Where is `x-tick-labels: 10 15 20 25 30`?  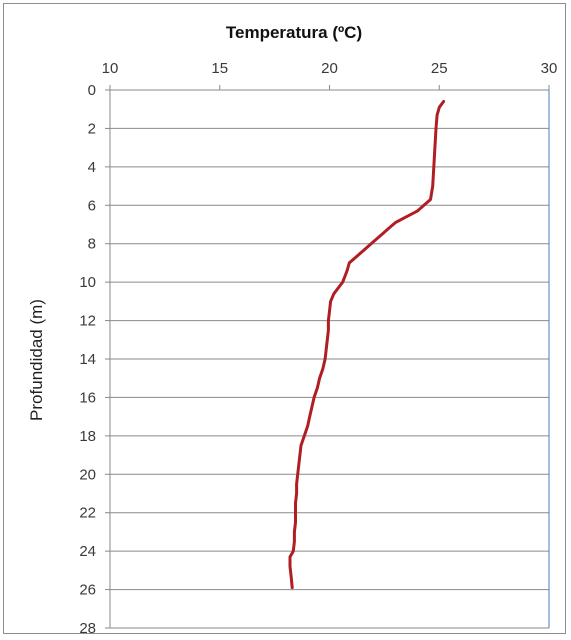 x-tick-labels: 10 15 20 25 30 is located at coordinates (330, 68).